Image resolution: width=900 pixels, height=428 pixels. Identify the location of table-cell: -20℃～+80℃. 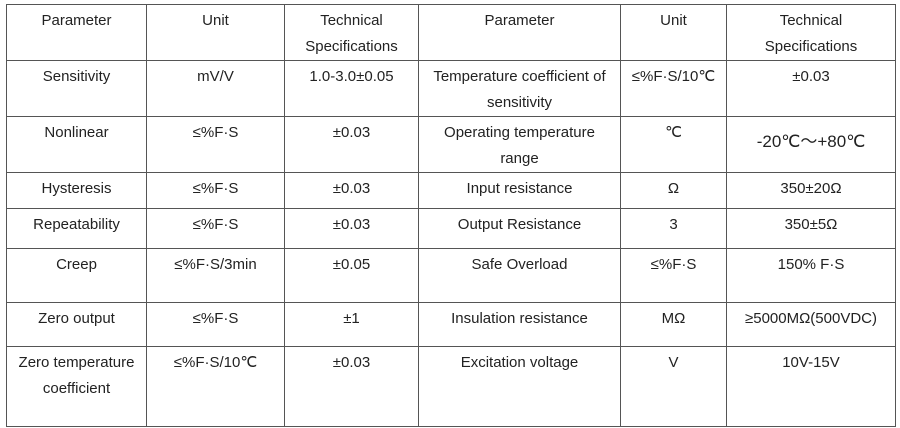
(811, 144).